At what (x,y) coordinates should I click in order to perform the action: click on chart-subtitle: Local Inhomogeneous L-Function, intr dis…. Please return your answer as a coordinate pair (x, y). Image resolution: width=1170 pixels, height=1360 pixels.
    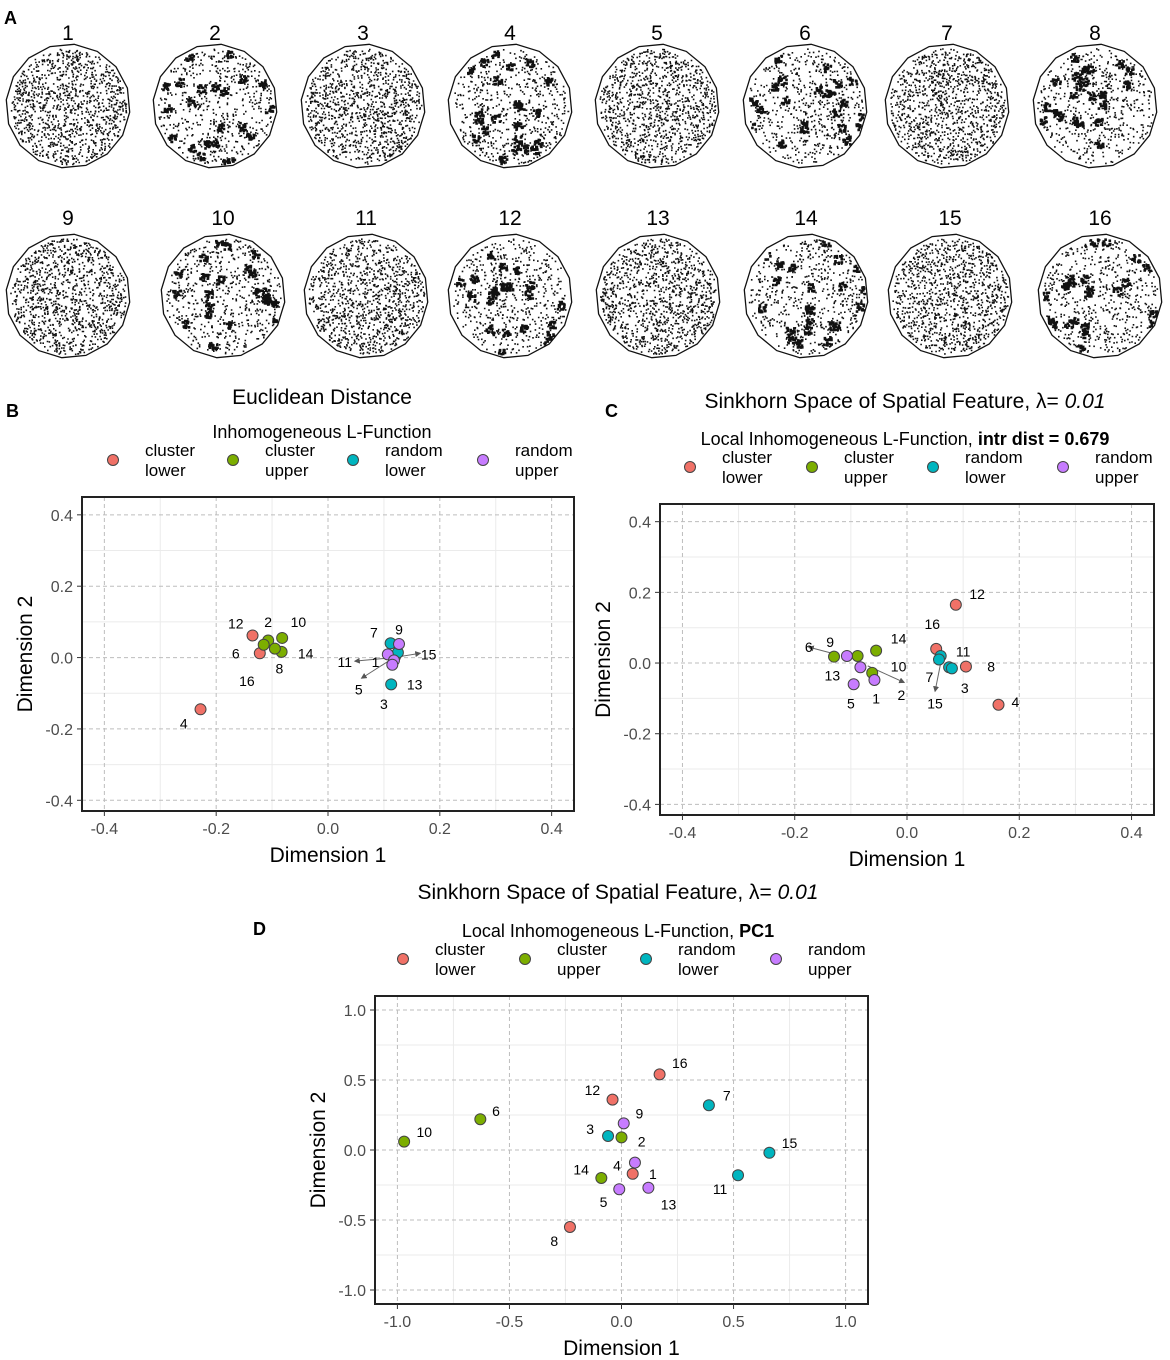
    Looking at the image, I should click on (905, 439).